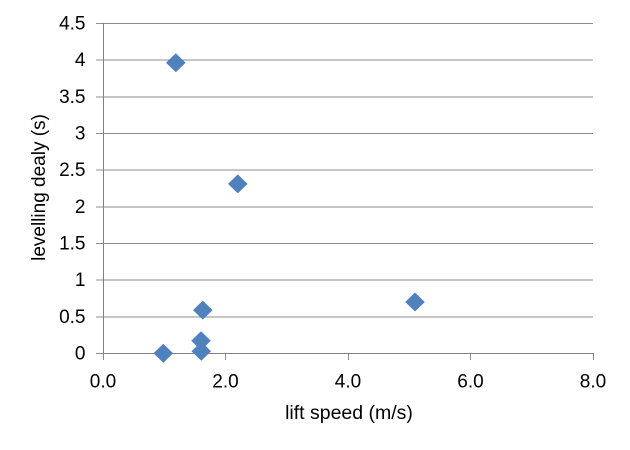 This screenshot has width=630, height=450. I want to click on svg-text: 3.5, so click(72, 97).